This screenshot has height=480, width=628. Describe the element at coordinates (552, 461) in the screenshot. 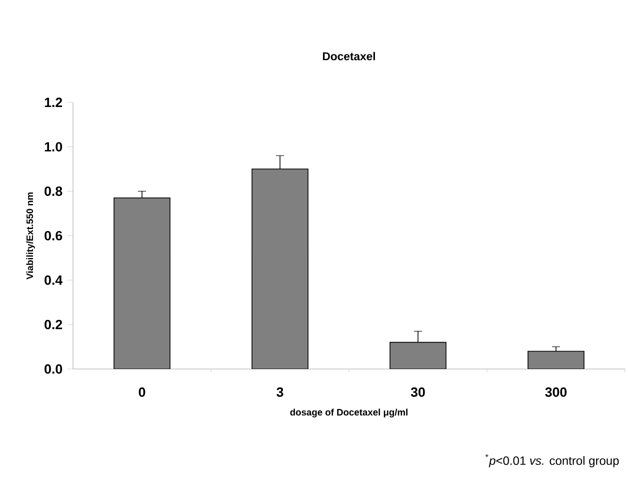

I see `text: $^{*}$p<0.01 vs. control group` at that location.